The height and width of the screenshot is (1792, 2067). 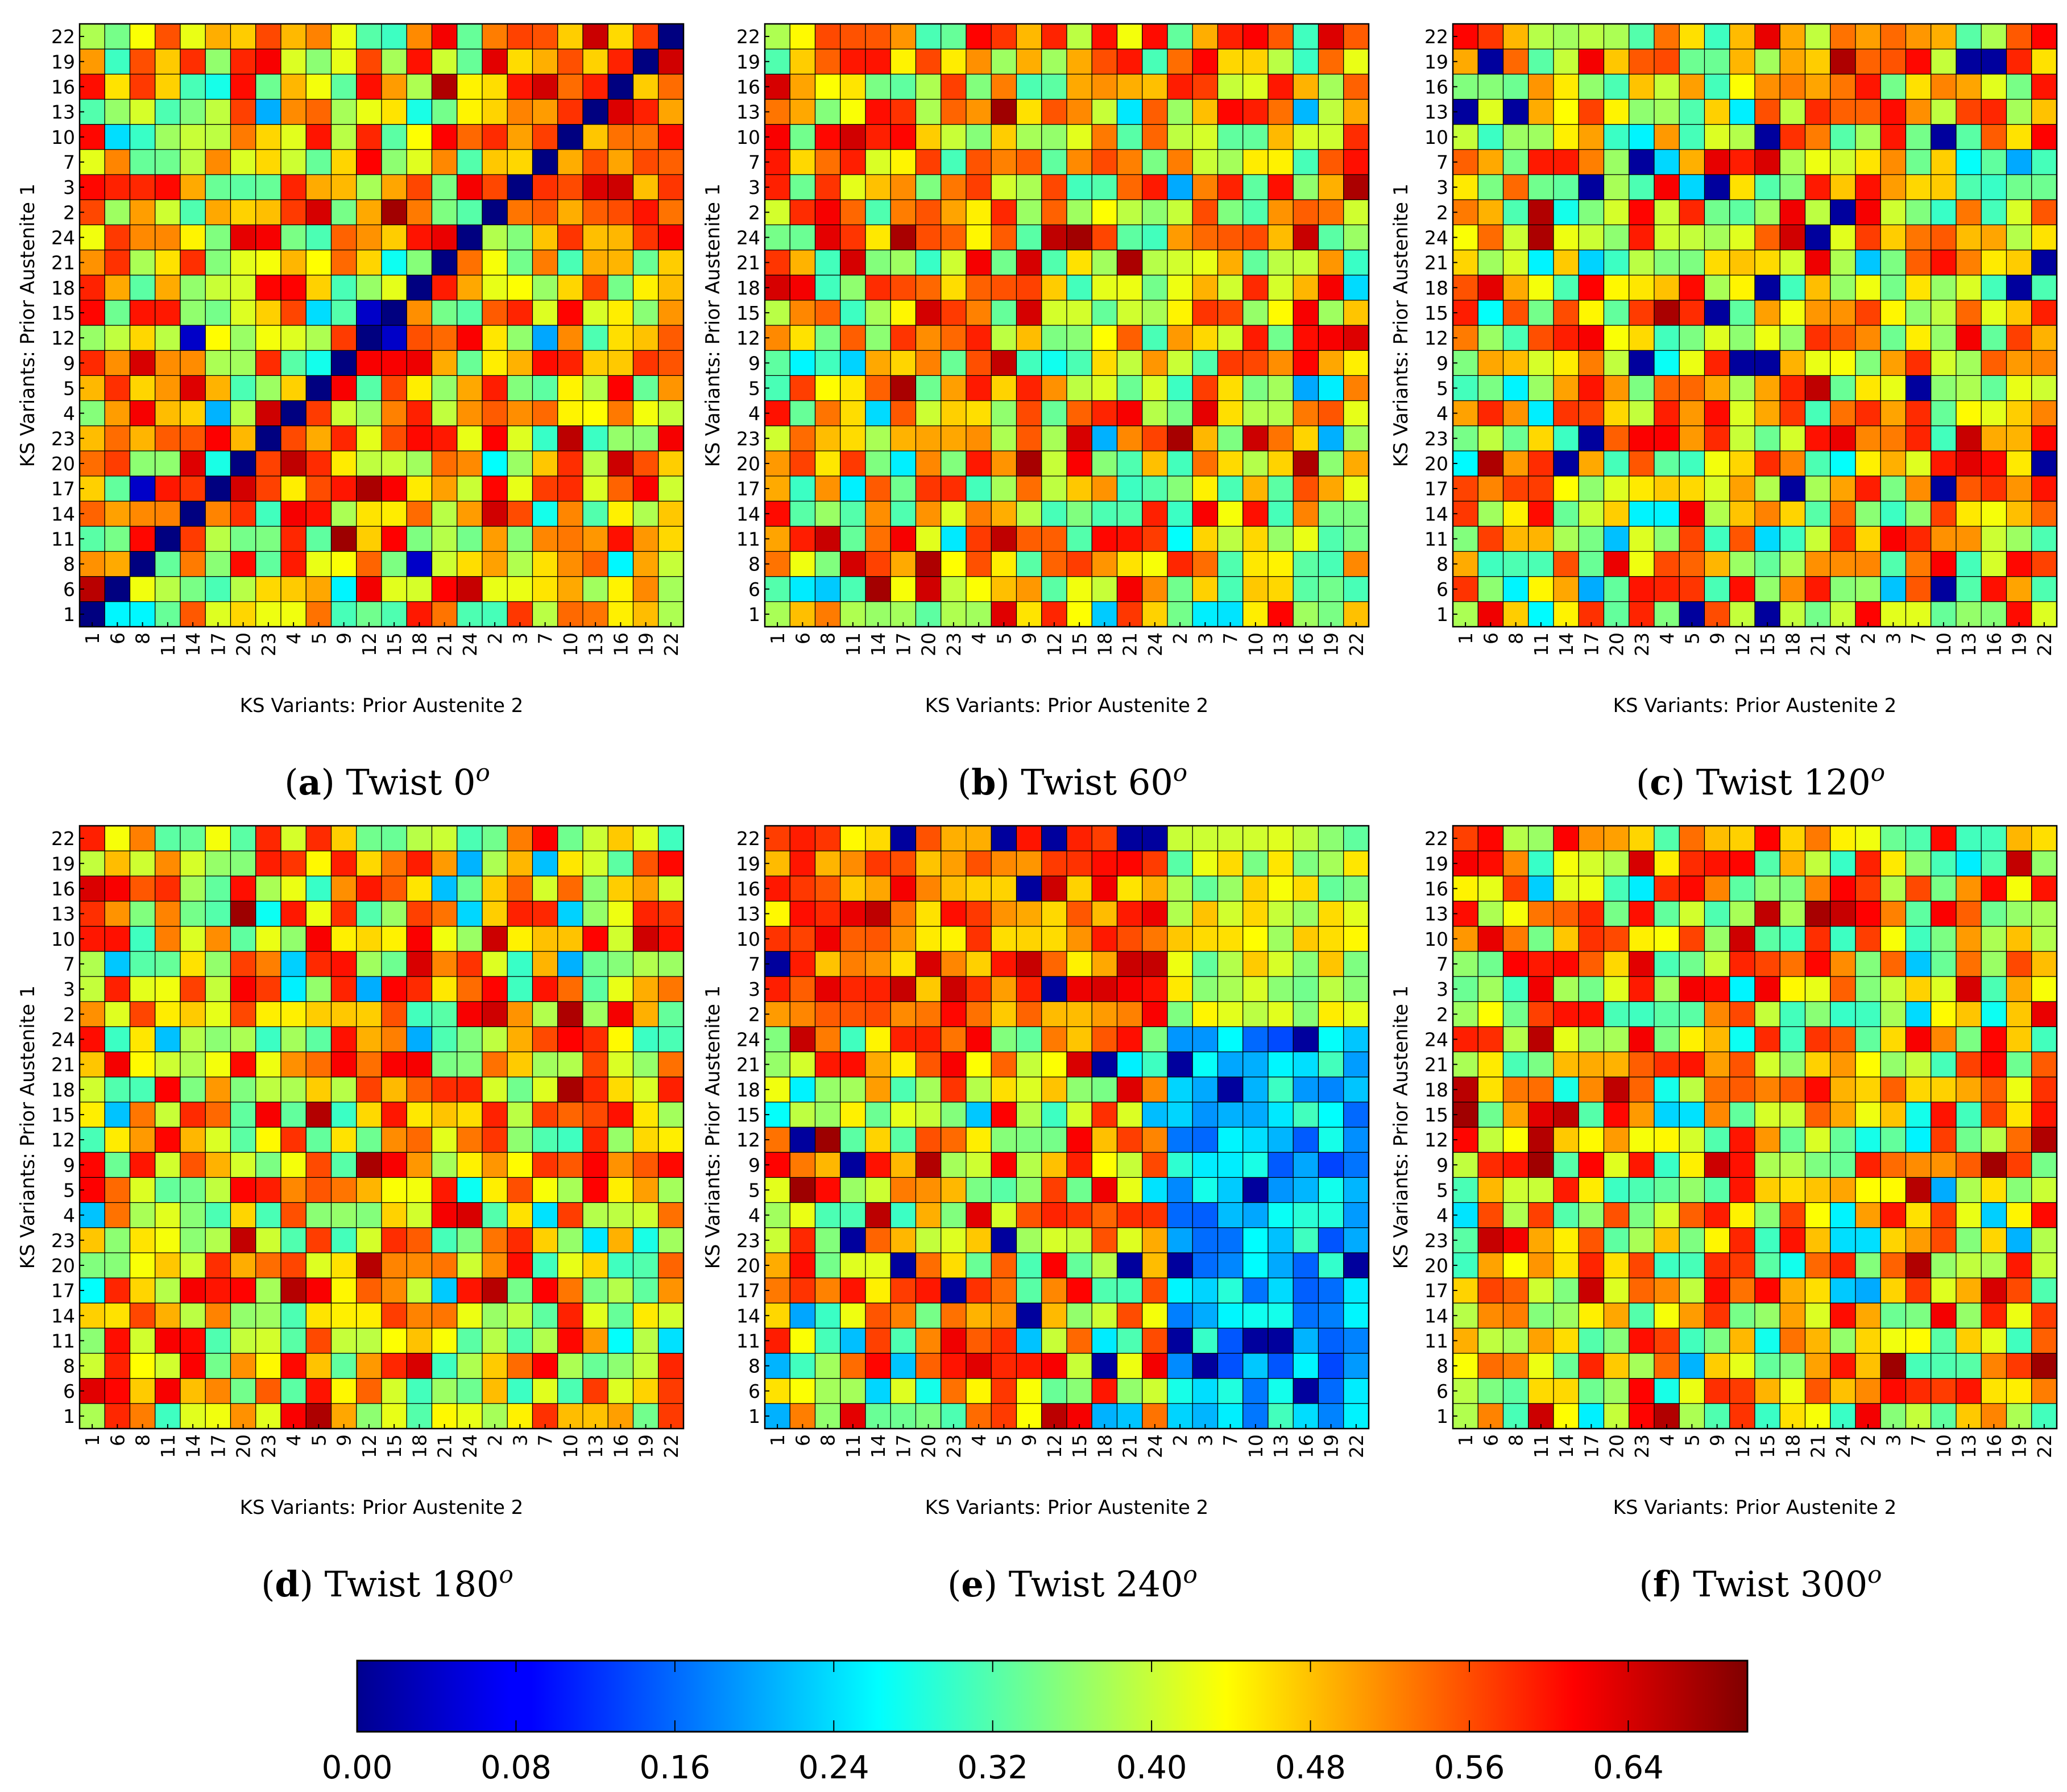 What do you see at coordinates (63, 489) in the screenshot?
I see `y-tick-label: 17` at bounding box center [63, 489].